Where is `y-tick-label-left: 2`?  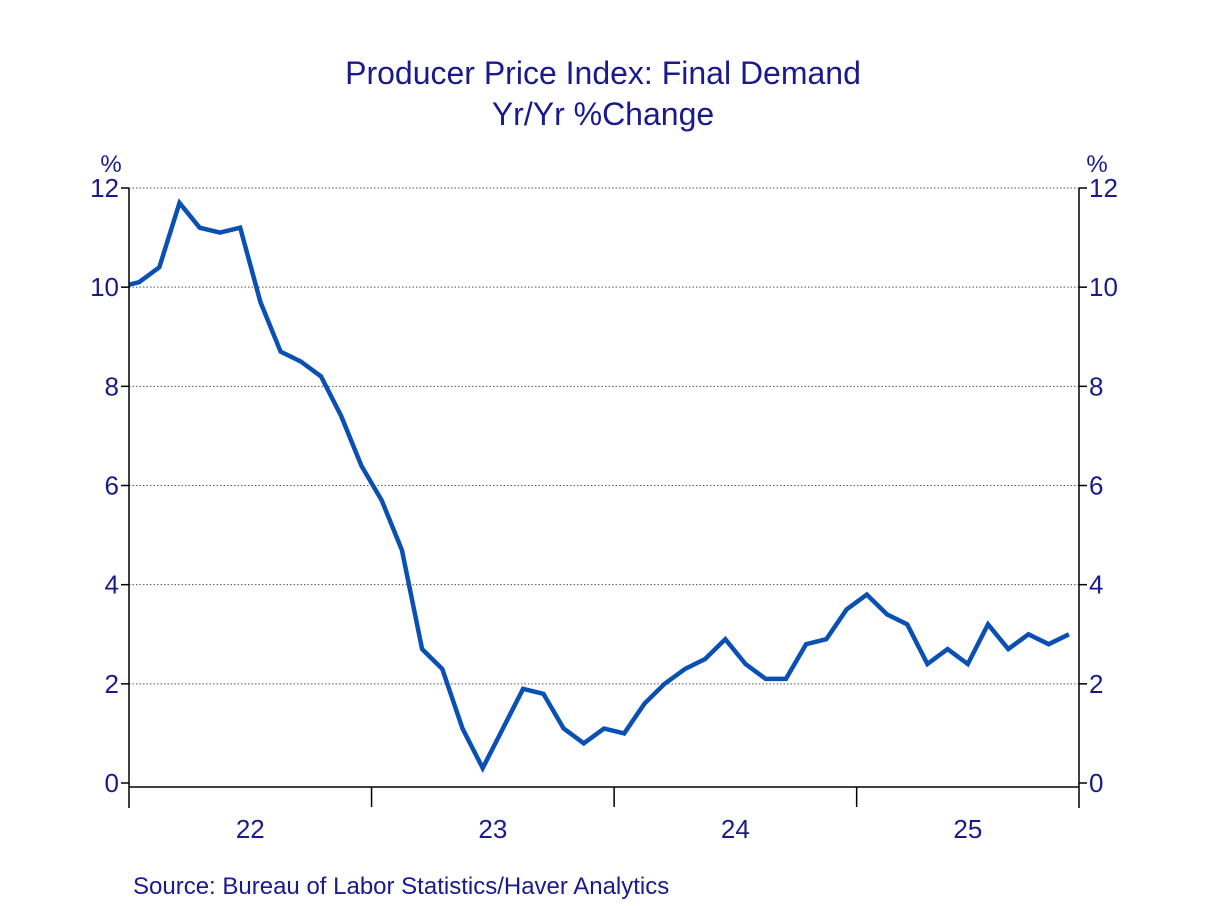
y-tick-label-left: 2 is located at coordinates (112, 684).